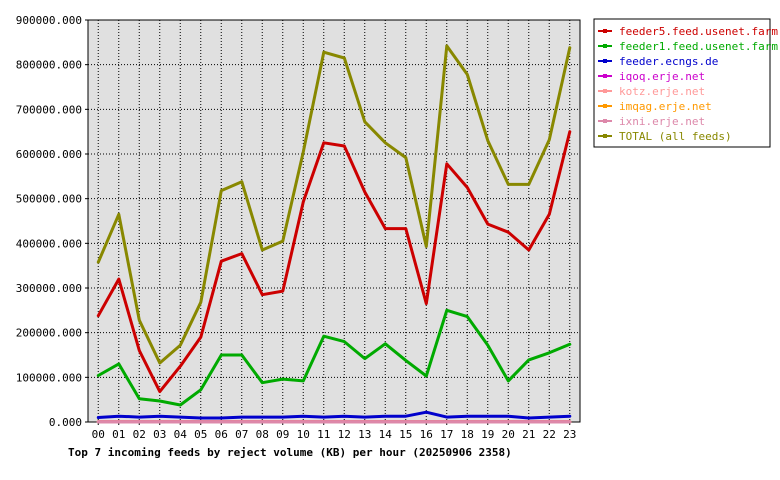  I want to click on x-tick-label: 14, so click(386, 434).